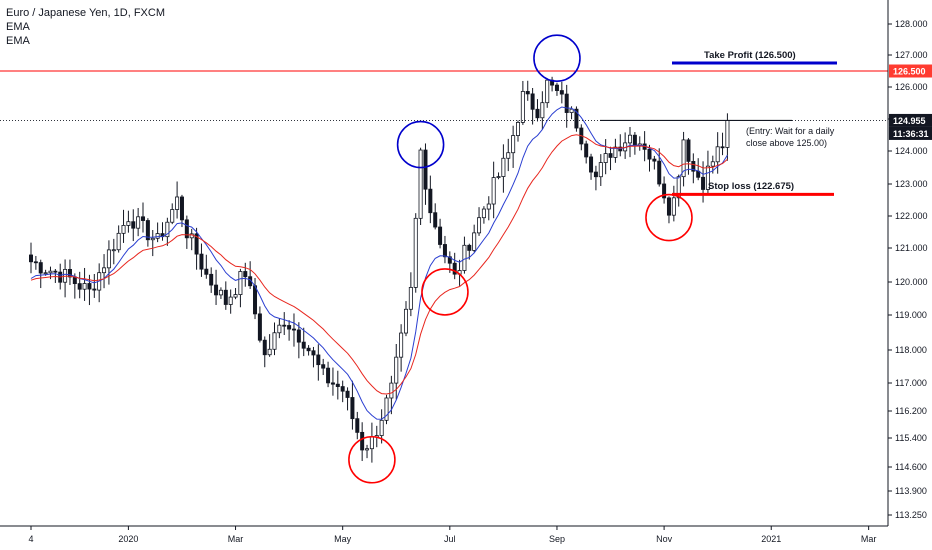 The image size is (932, 550). I want to click on y-tick-label: 116.200, so click(911, 411).